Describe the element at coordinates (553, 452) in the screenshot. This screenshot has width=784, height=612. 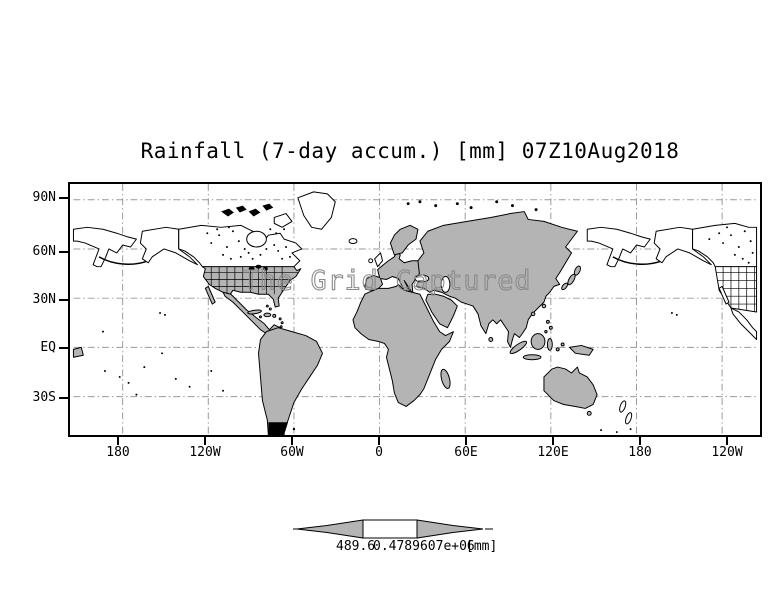
I see `x-axis-label-120e: 120E` at that location.